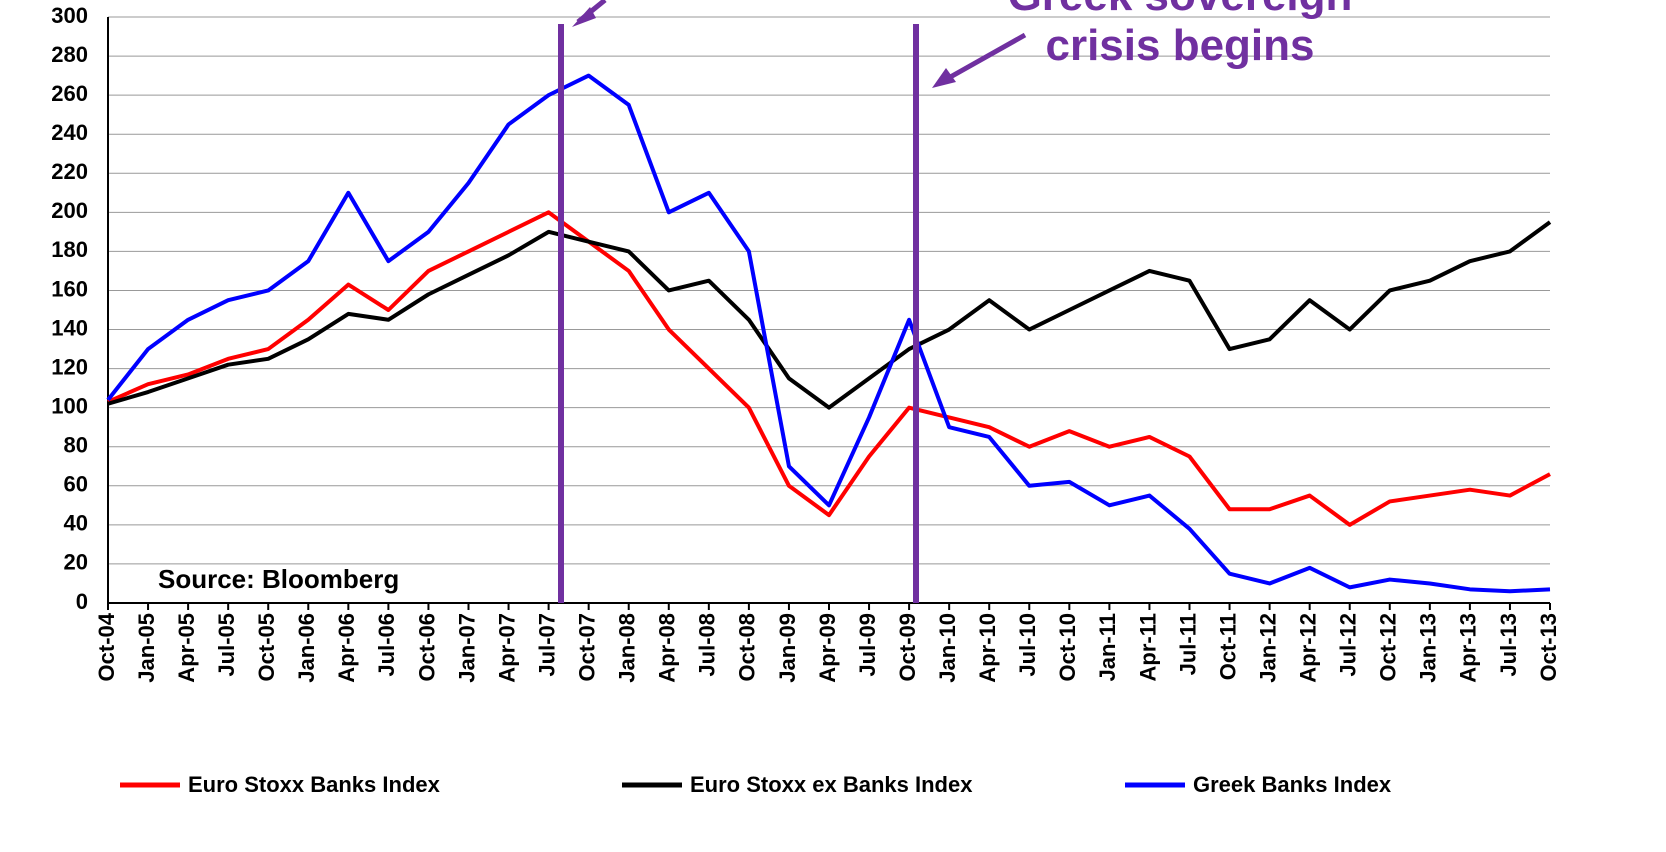  Describe the element at coordinates (69, 132) in the screenshot. I see `y-tick-label: 240` at that location.